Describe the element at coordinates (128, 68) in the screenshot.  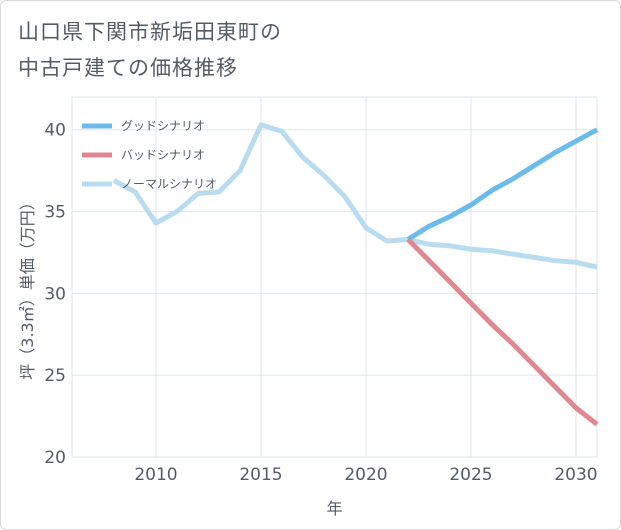
I see `chart-title-line-2: 中古戸建ての価格推移` at that location.